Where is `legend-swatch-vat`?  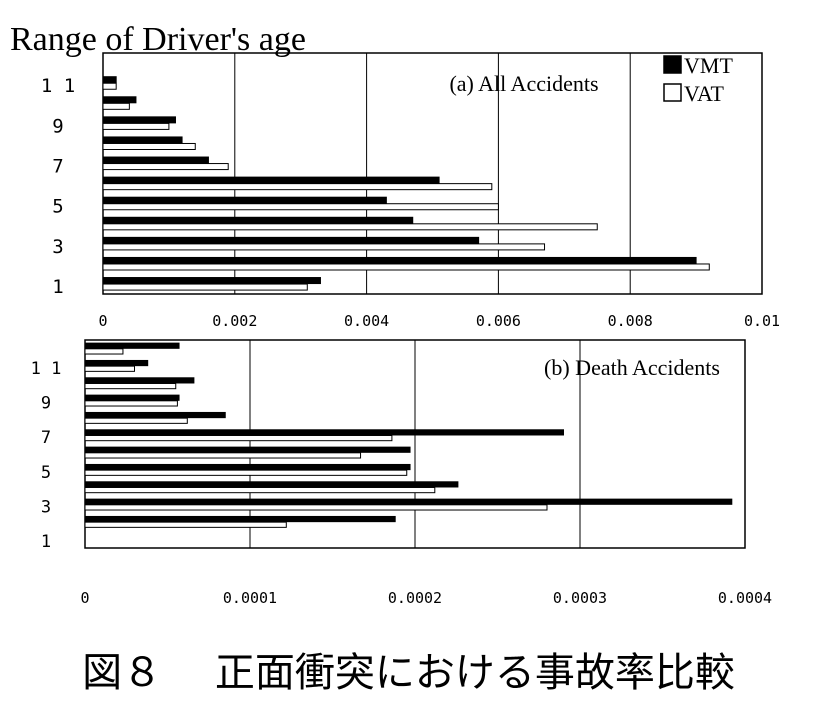
legend-swatch-vat is located at coordinates (672, 92).